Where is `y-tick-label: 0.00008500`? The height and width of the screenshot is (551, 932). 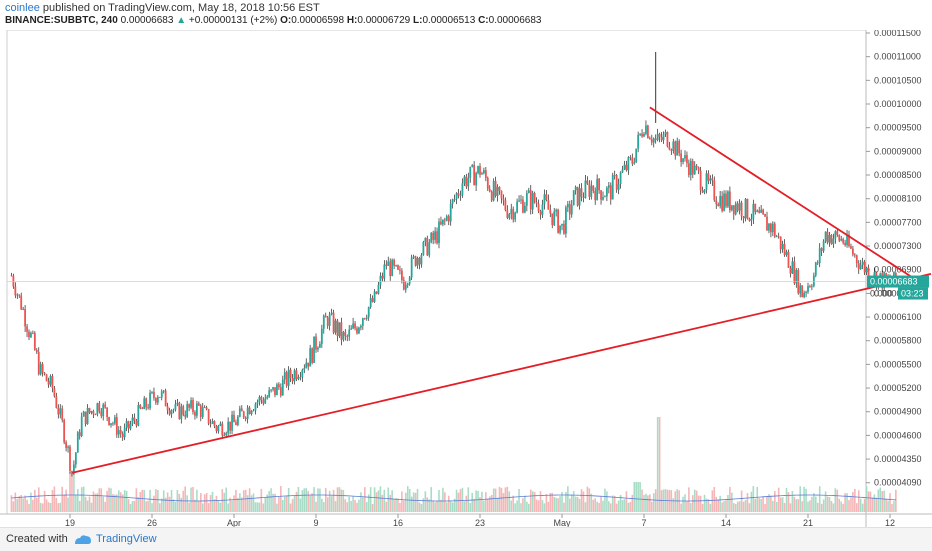 y-tick-label: 0.00008500 is located at coordinates (898, 175).